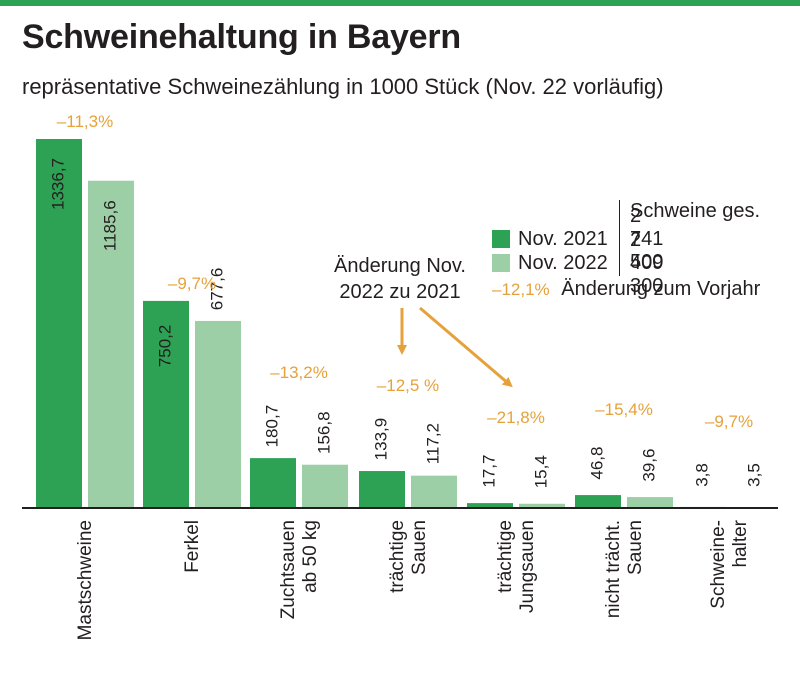 This screenshot has height=691, width=800. What do you see at coordinates (323, 432) in the screenshot?
I see `data-label: 156,8` at bounding box center [323, 432].